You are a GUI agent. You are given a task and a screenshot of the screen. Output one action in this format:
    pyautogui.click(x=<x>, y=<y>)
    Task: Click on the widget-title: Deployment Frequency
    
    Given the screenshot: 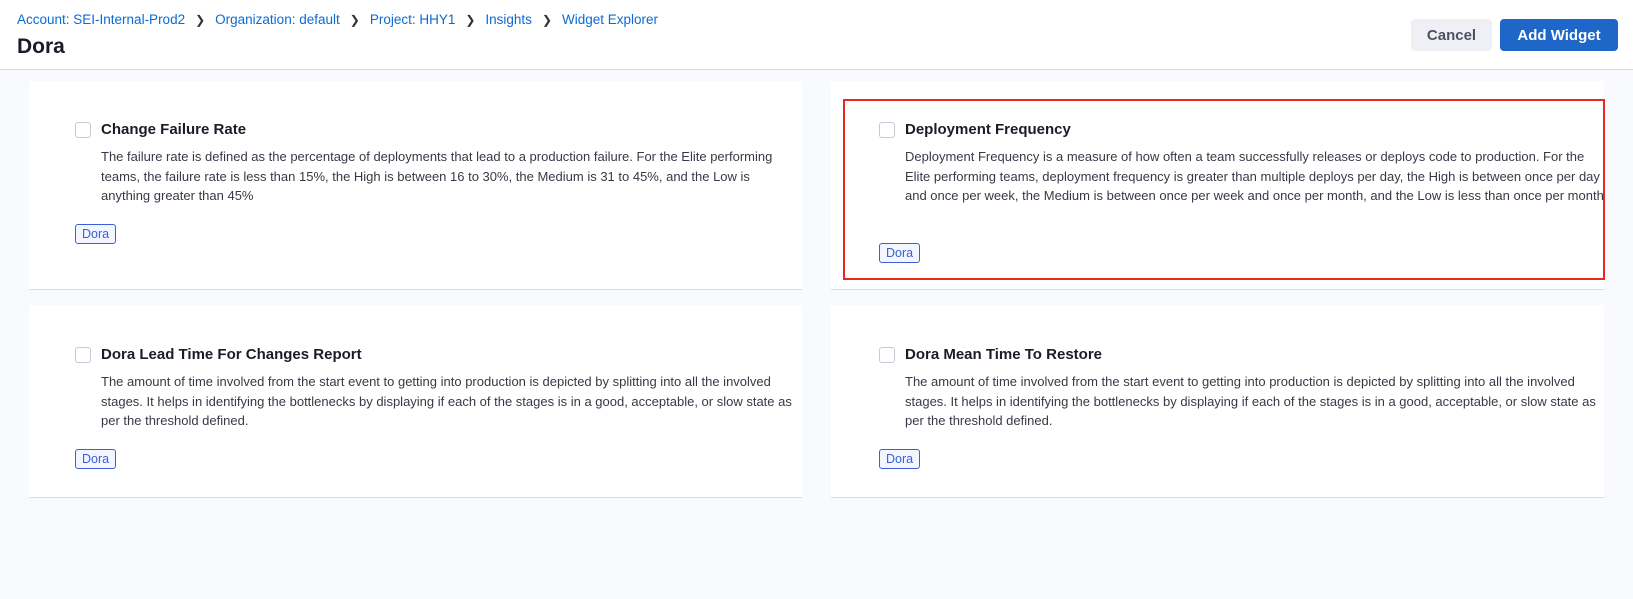 What is the action you would take?
    pyautogui.click(x=988, y=129)
    